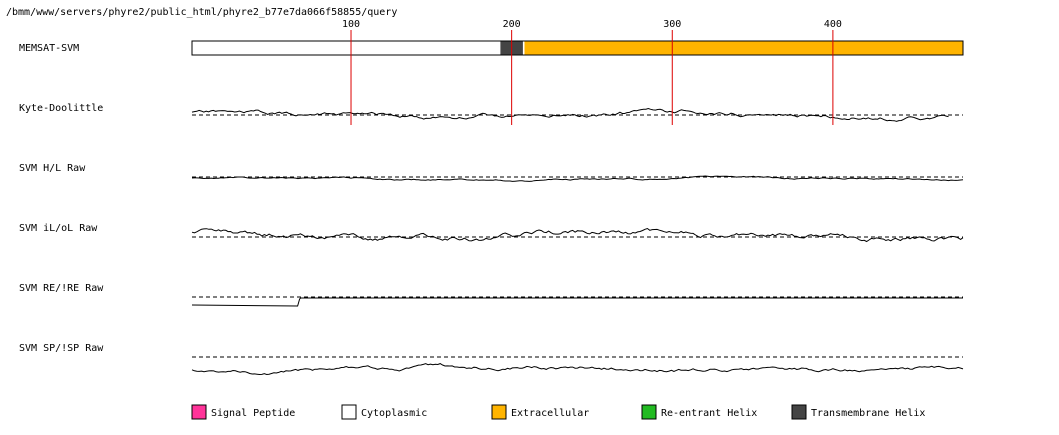 The image size is (1059, 435). Describe the element at coordinates (61, 288) in the screenshot. I see `track-label: SVM RE/!RE Raw` at that location.